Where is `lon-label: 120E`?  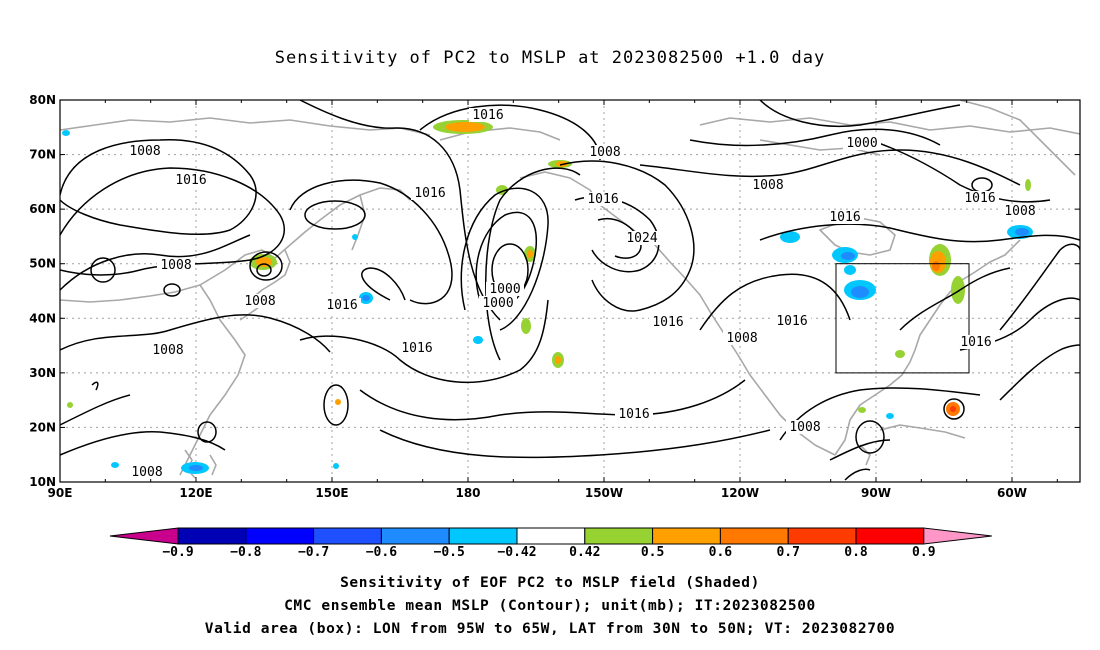 lon-label: 120E is located at coordinates (195, 493).